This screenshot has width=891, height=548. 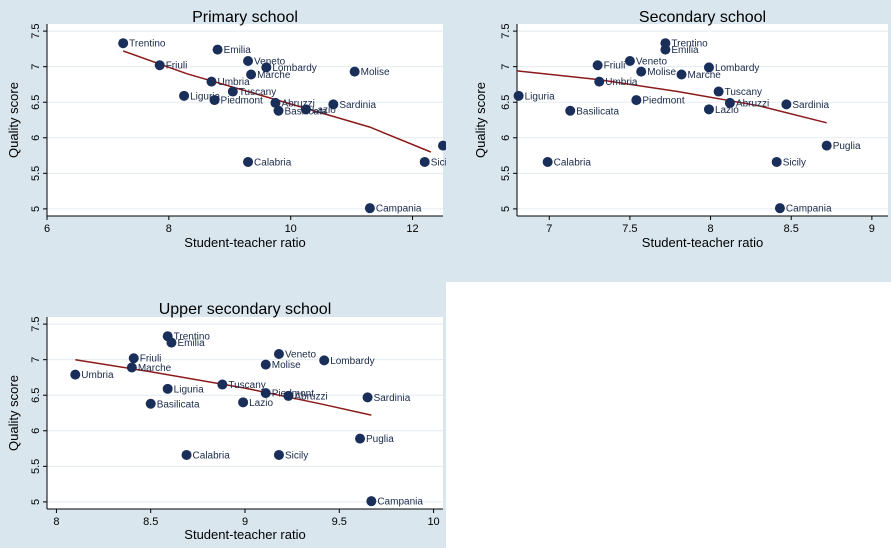 I want to click on panel-2-point-emilia, so click(x=665, y=49).